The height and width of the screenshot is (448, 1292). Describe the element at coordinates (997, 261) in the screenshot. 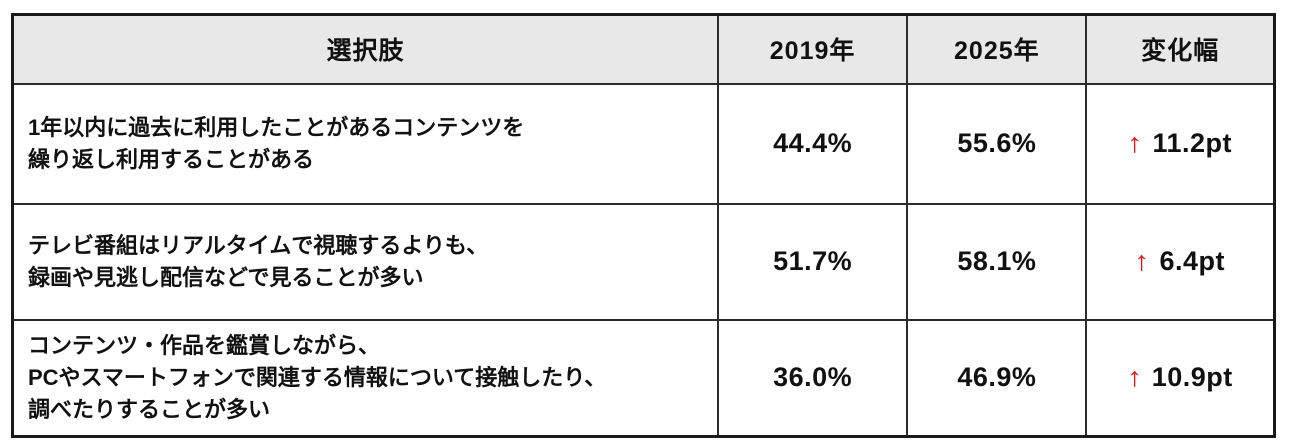

I see `value-2025-cell: 58.1%` at that location.